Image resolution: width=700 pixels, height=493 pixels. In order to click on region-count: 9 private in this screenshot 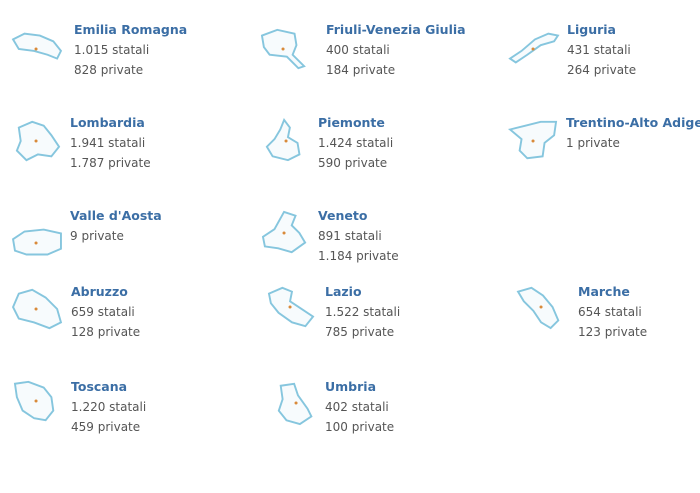, I will do `click(97, 236)`.